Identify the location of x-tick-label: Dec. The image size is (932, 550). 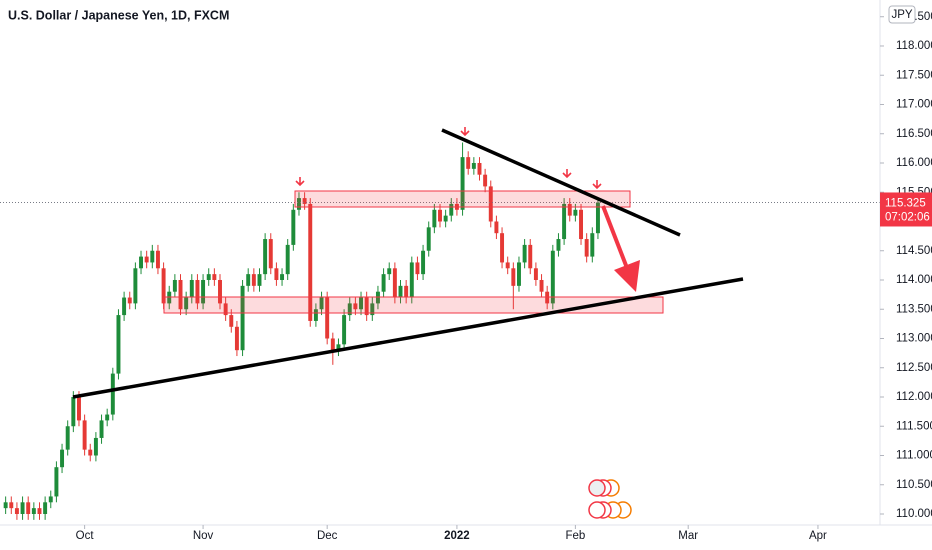
(327, 536).